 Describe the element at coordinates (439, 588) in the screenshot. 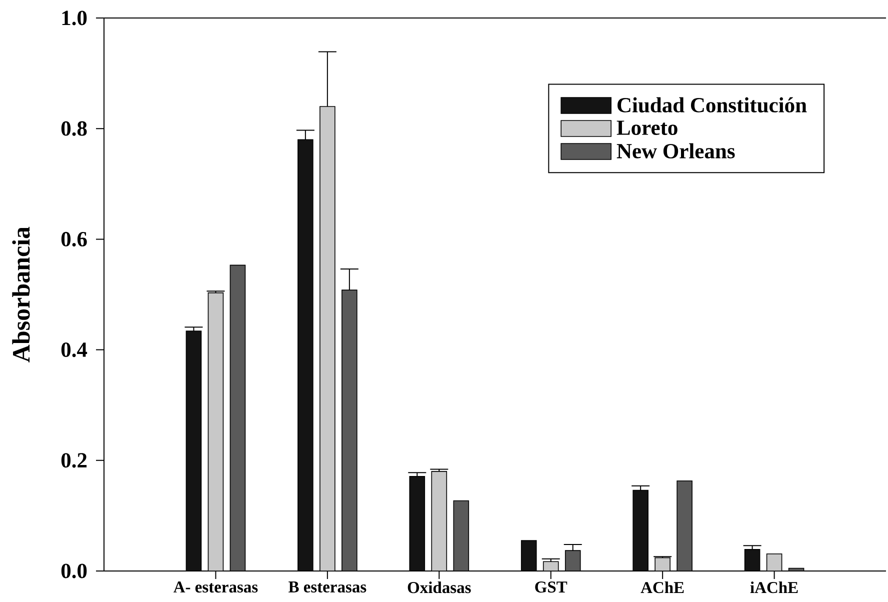

I see `x-tick-label: Oxidasas` at that location.